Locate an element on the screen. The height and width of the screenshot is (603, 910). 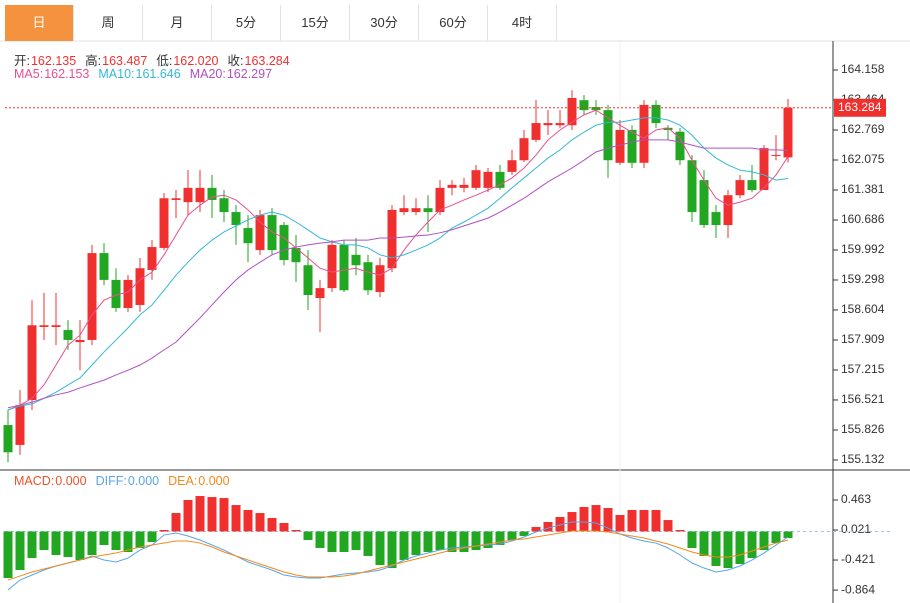
legend-name: MA10: is located at coordinates (116, 74).